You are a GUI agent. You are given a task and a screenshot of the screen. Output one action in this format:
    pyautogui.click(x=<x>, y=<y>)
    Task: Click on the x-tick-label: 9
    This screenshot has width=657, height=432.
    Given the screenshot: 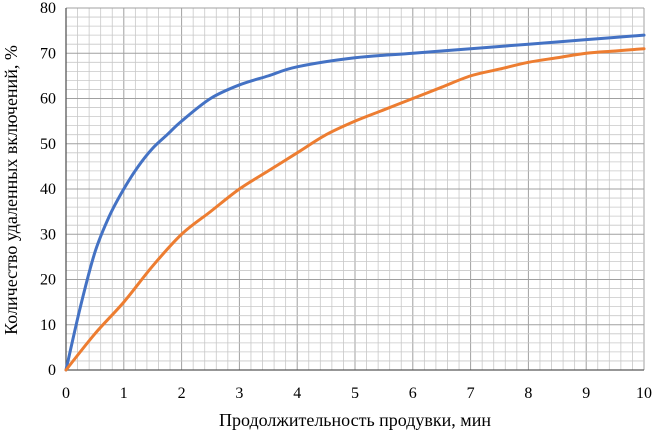 What is the action you would take?
    pyautogui.click(x=586, y=393)
    